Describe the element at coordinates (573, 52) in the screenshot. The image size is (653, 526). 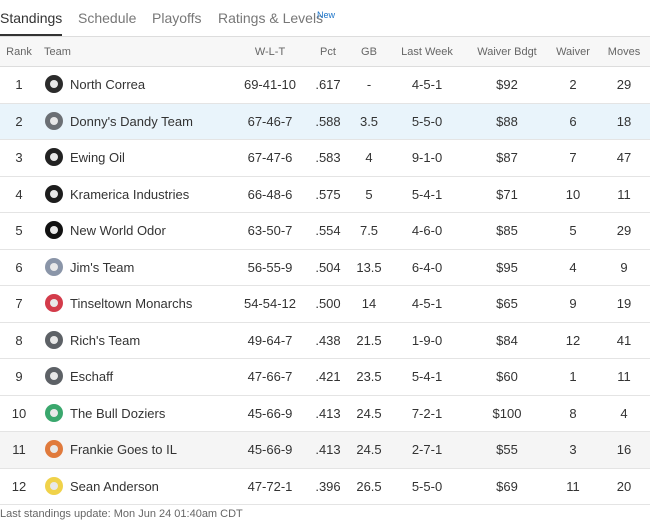
I see `column-header: Waiver` at that location.